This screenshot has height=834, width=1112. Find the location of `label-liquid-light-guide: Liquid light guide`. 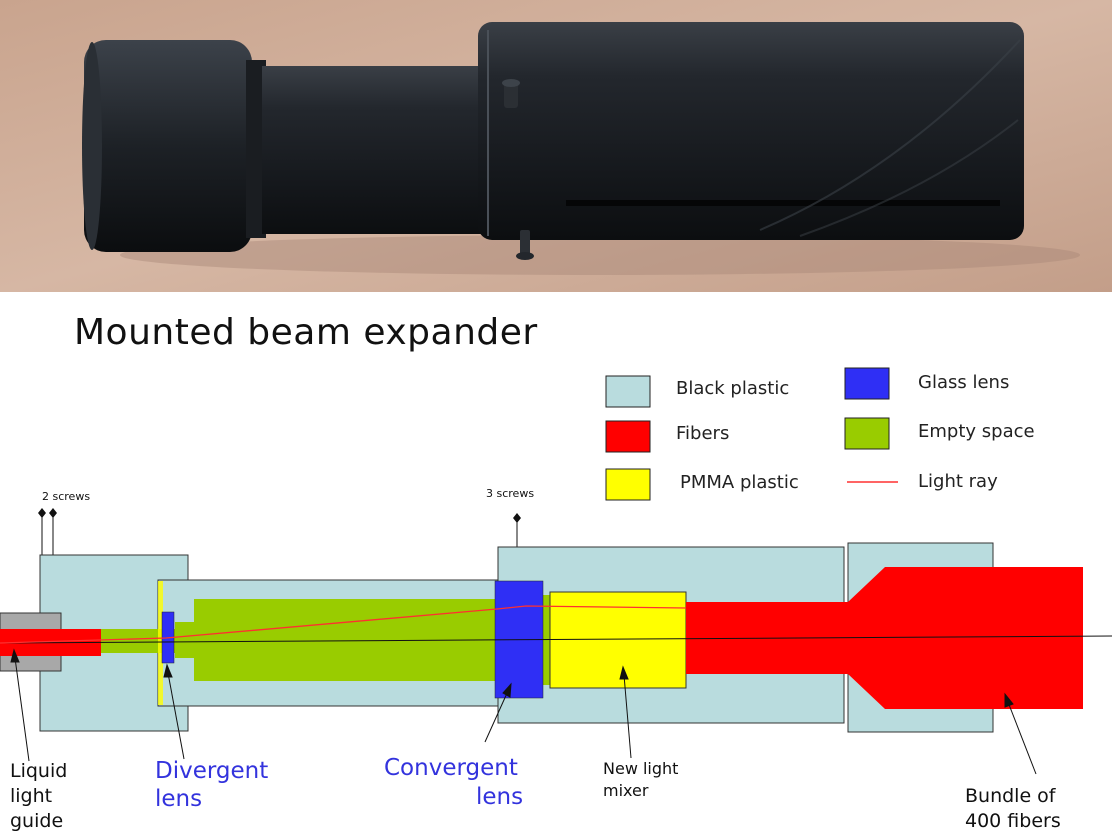

label-liquid-light-guide: Liquid light guide is located at coordinates (38, 796).